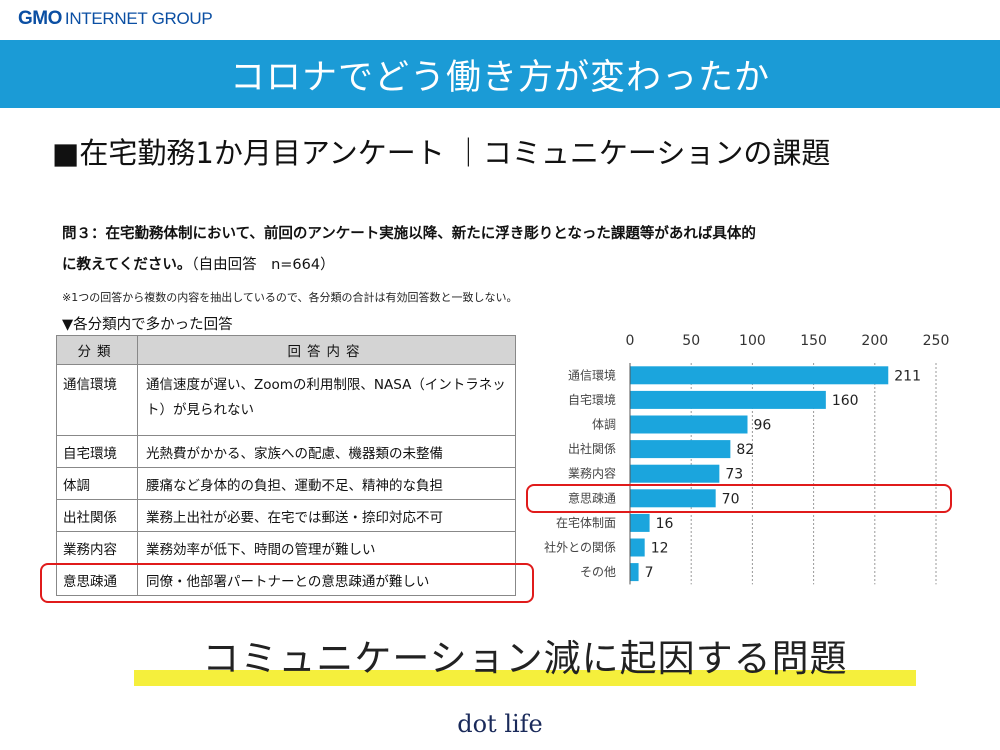 The height and width of the screenshot is (750, 1000). What do you see at coordinates (326, 483) in the screenshot?
I see `table-cell-content: 腰痛など身体的の負担、運動不足、精神的な負担` at bounding box center [326, 483].